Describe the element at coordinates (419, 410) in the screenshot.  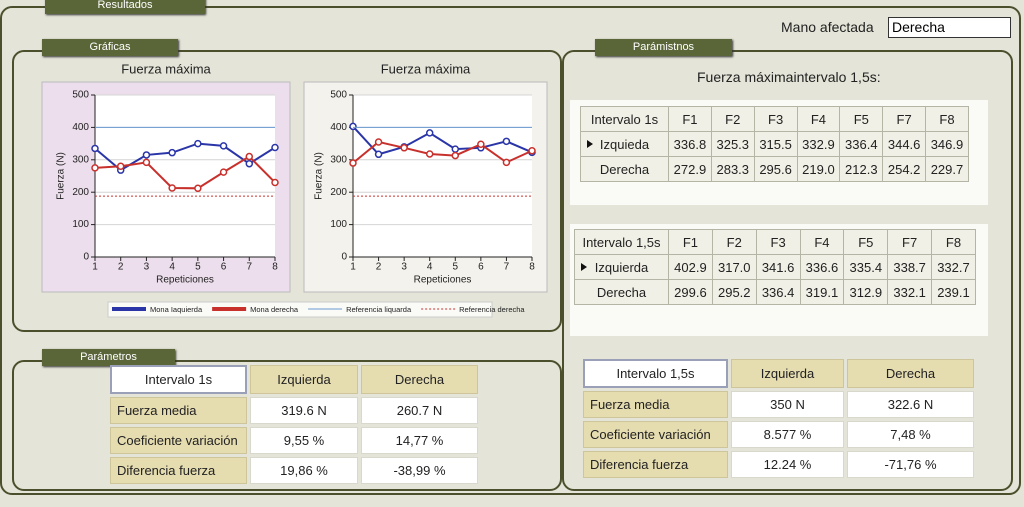
I see `value-cell: 260.7 N` at that location.